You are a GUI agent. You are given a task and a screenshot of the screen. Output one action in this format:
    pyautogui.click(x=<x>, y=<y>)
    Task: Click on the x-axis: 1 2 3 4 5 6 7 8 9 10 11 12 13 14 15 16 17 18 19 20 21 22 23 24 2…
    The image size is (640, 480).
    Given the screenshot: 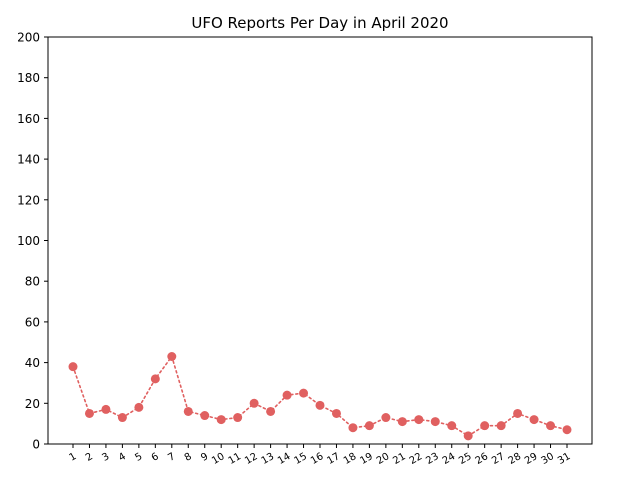 What is the action you would take?
    pyautogui.click(x=320, y=455)
    